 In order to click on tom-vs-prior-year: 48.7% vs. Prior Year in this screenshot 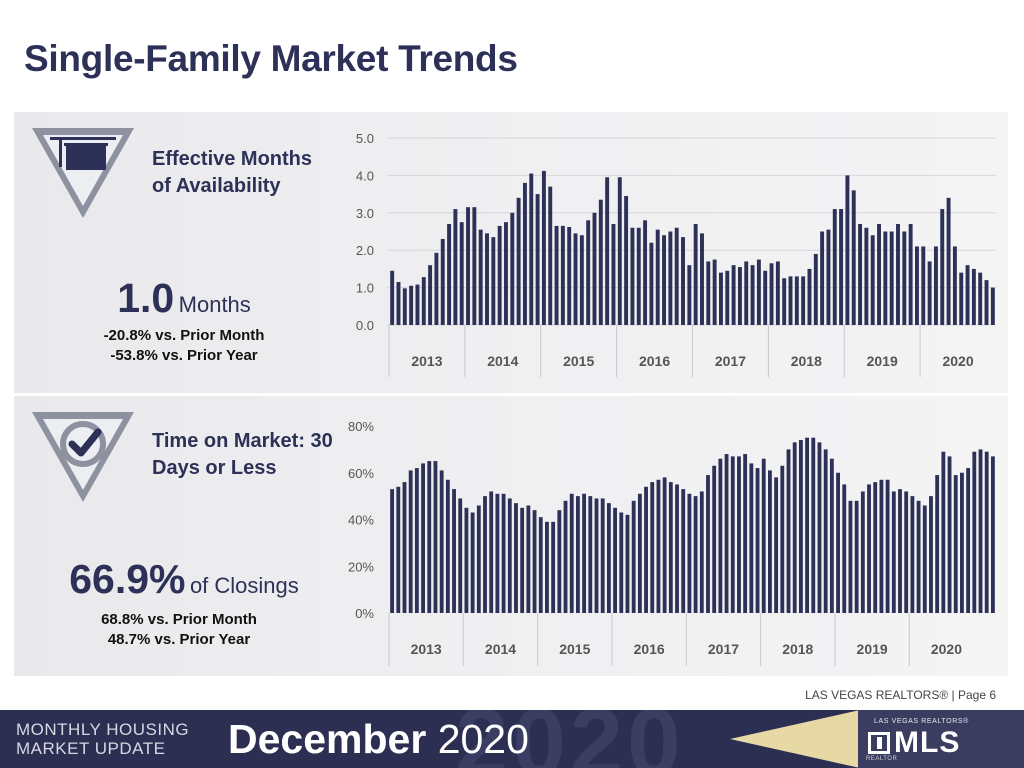, I will do `click(179, 639)`.